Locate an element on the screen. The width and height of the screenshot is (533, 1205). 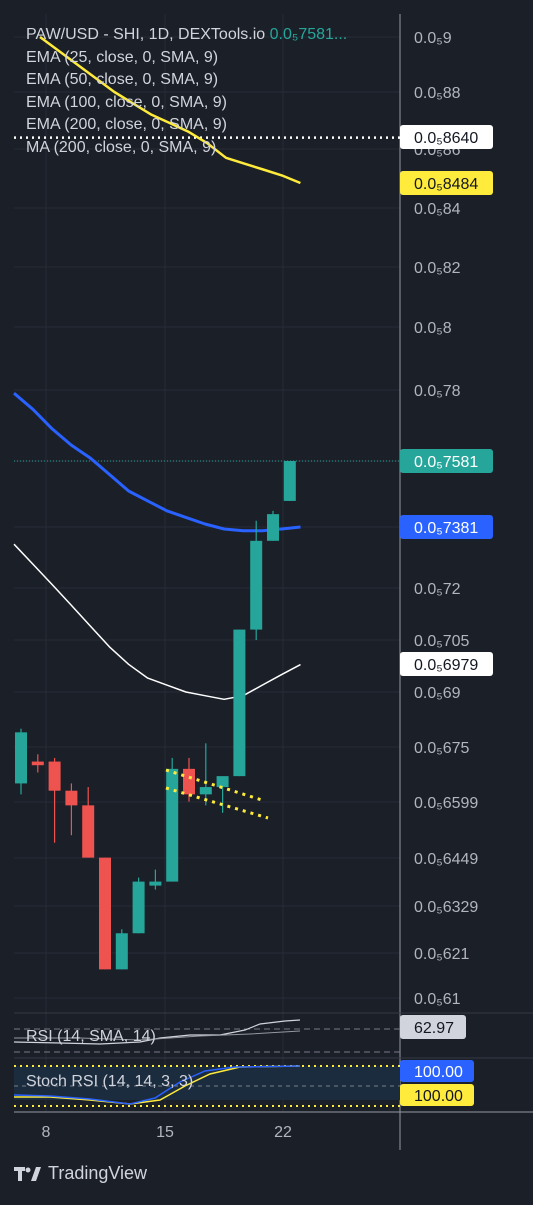
stoch-k-tag-bg is located at coordinates (437, 1071).